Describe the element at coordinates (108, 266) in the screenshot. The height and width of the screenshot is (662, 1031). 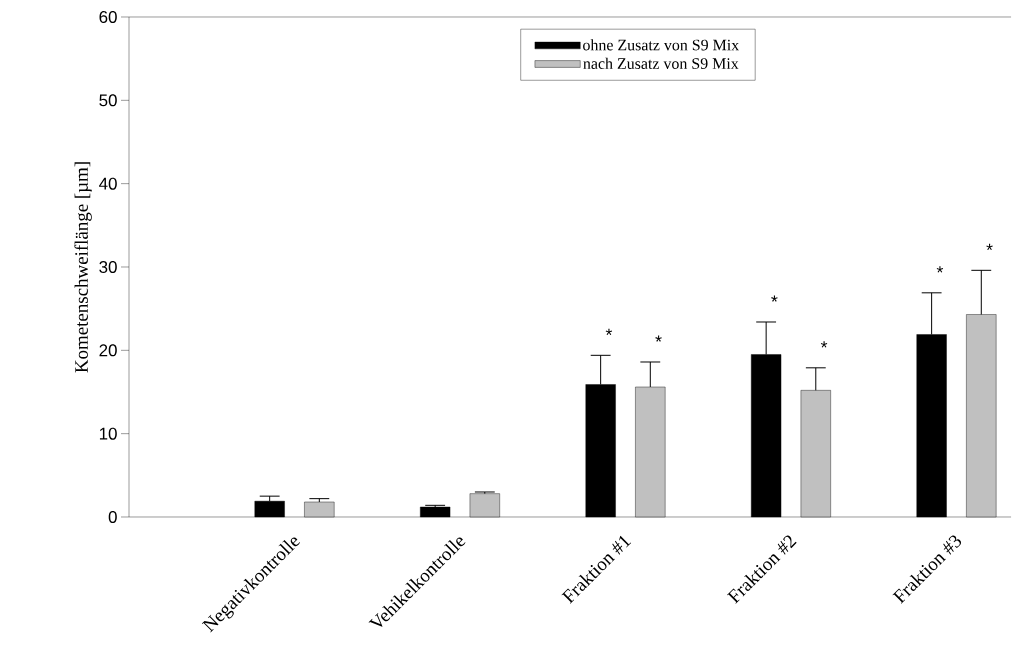
I see `y-tick-label: 30` at that location.